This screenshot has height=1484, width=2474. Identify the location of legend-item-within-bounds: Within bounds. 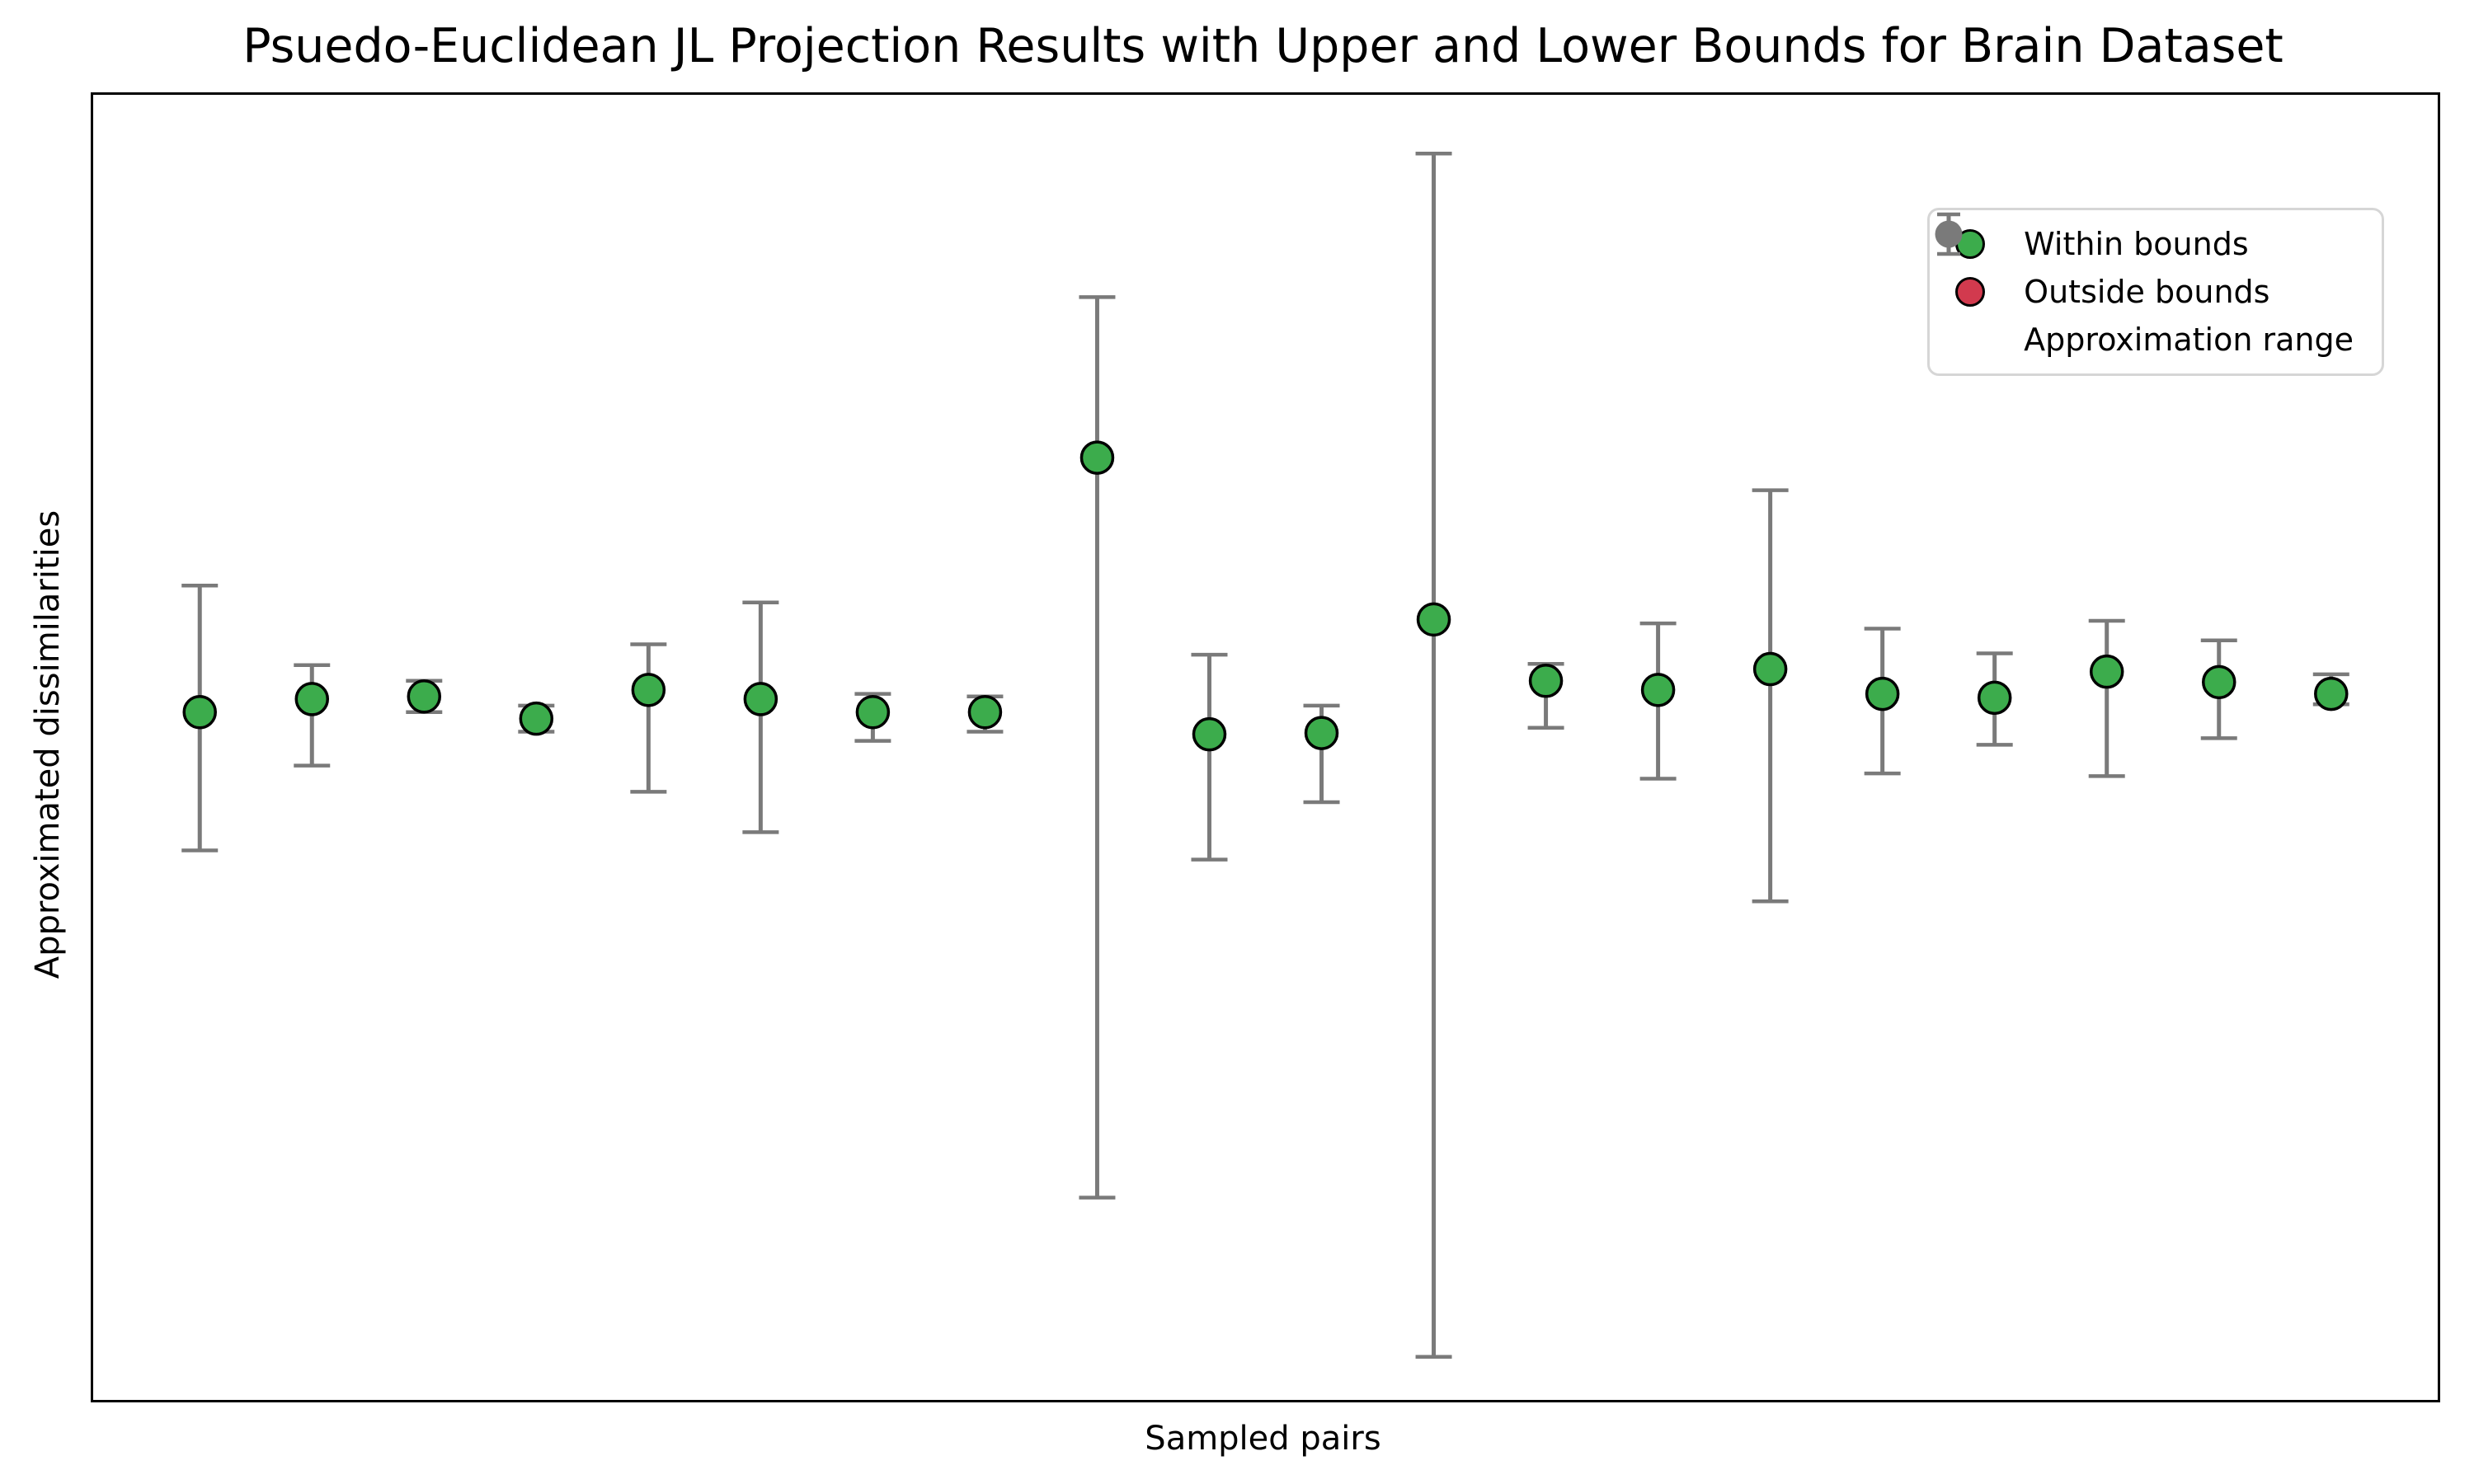
(2152, 244).